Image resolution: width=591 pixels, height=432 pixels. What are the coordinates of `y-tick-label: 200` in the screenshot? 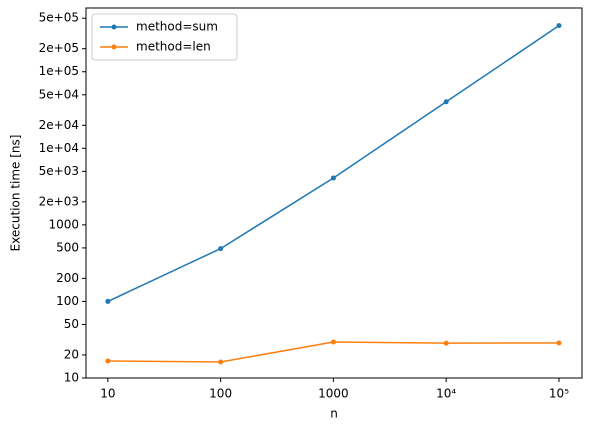 It's located at (67, 278).